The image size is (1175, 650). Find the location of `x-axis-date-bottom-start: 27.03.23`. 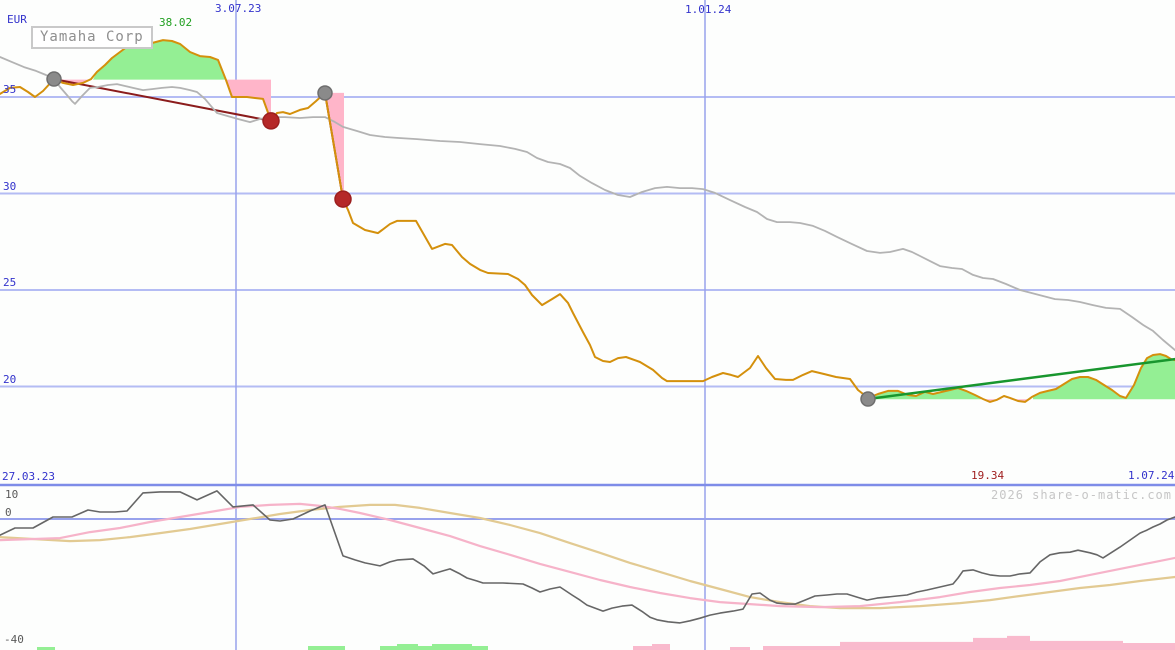

x-axis-date-bottom-start: 27.03.23 is located at coordinates (28, 476).